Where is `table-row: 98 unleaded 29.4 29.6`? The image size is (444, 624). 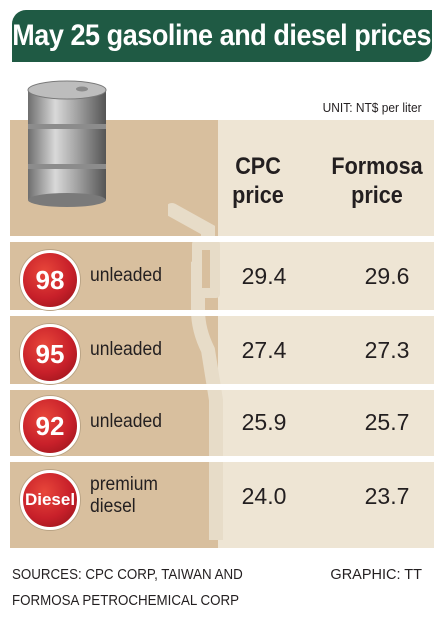 table-row: 98 unleaded 29.4 29.6 is located at coordinates (222, 276).